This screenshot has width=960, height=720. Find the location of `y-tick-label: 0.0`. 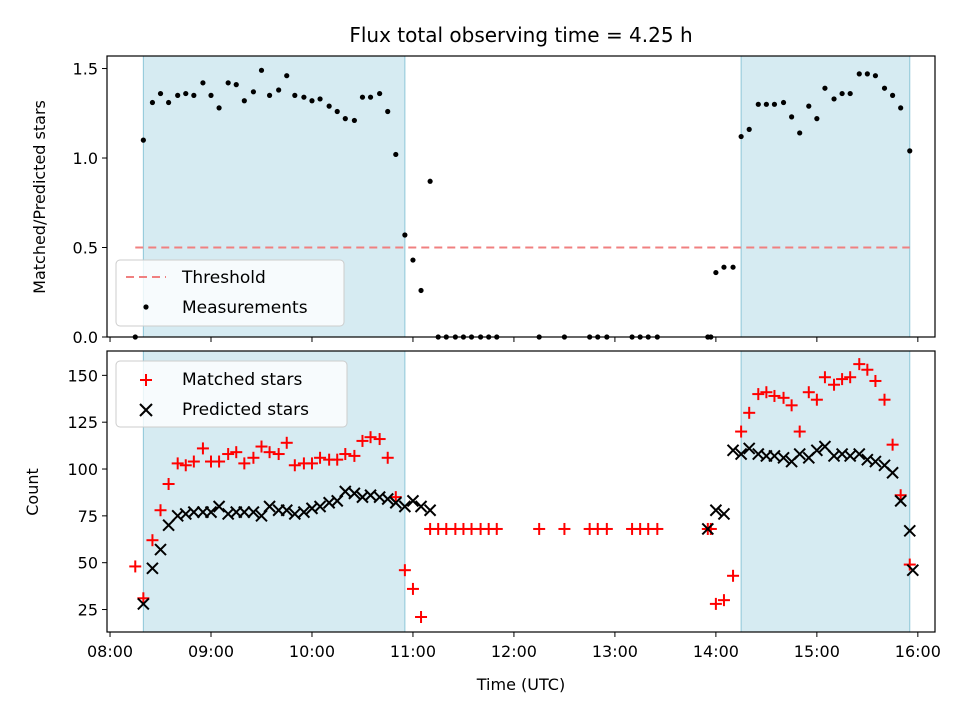

y-tick-label: 0.0 is located at coordinates (85, 337).